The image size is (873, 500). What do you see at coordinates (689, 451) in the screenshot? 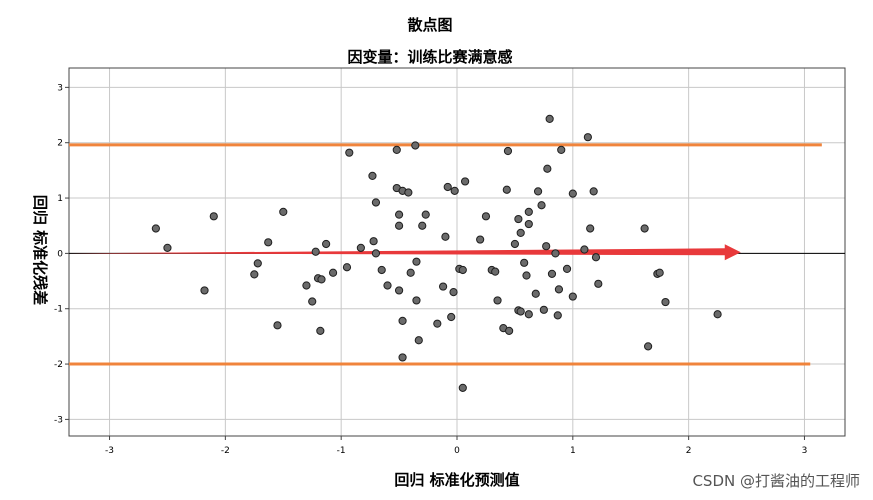
I see `x-tick-label: 2` at bounding box center [689, 451].